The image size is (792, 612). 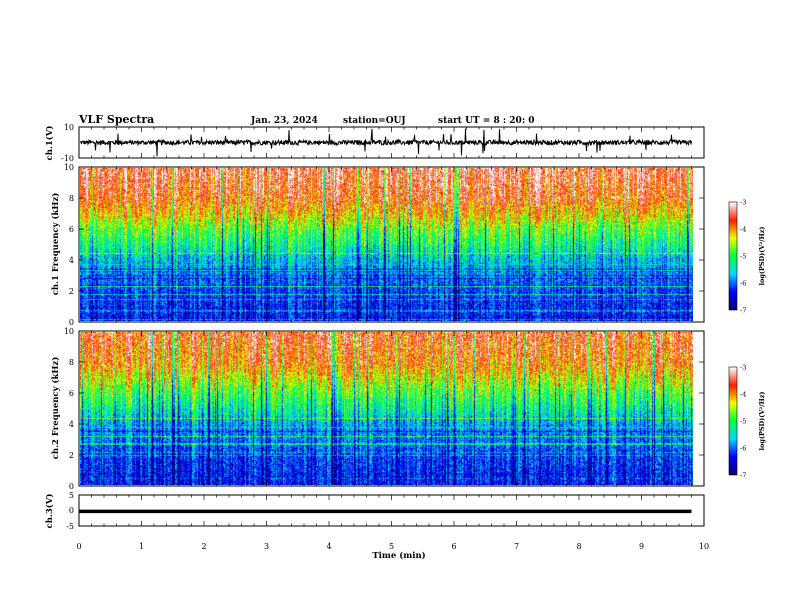 What do you see at coordinates (578, 546) in the screenshot?
I see `time-tick-label: 8` at bounding box center [578, 546].